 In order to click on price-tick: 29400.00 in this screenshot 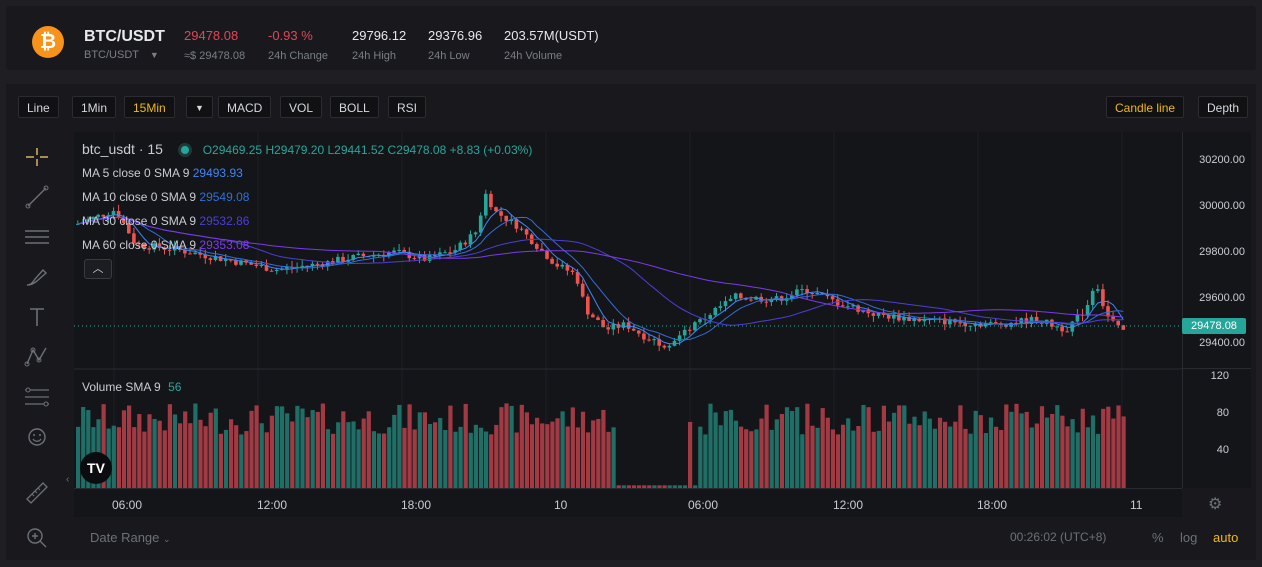, I will do `click(1222, 343)`.